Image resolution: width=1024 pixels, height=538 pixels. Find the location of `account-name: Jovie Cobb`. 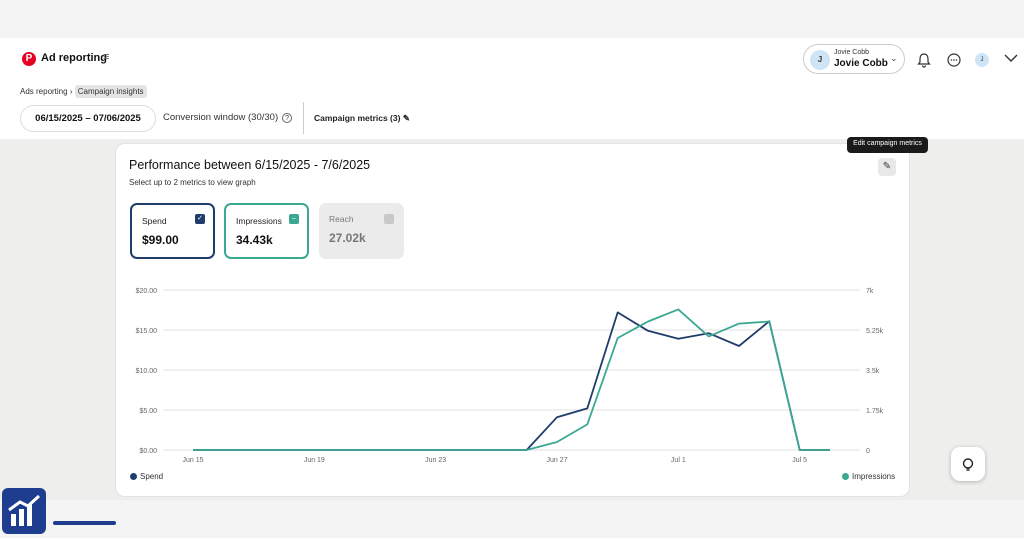

account-name: Jovie Cobb is located at coordinates (861, 63).